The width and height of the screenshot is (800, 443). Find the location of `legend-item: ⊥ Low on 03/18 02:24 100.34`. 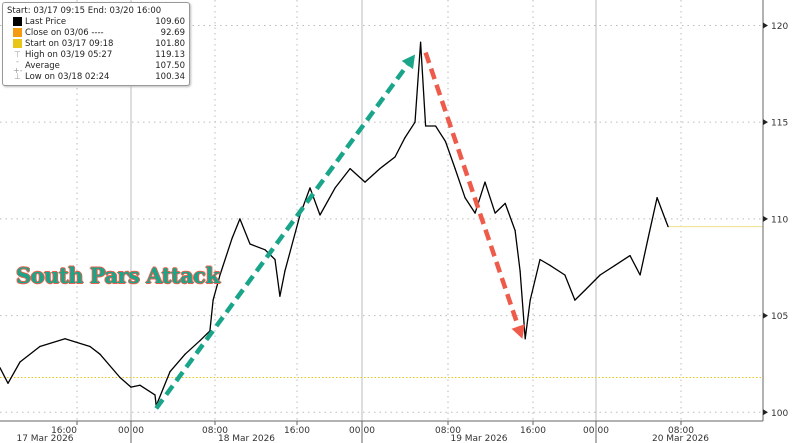

legend-item: ⊥ Low on 03/18 02:24 100.34 is located at coordinates (96, 76).